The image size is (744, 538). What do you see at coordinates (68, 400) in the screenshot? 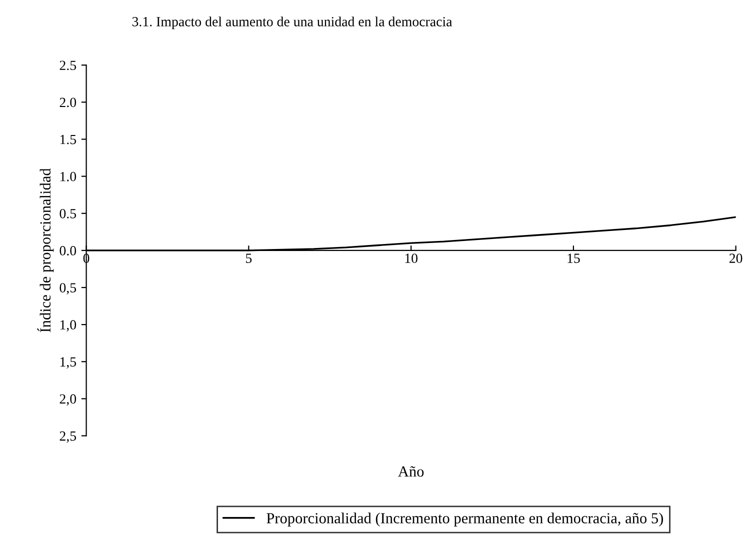
I see `y-tick-label: 2,0` at bounding box center [68, 400].